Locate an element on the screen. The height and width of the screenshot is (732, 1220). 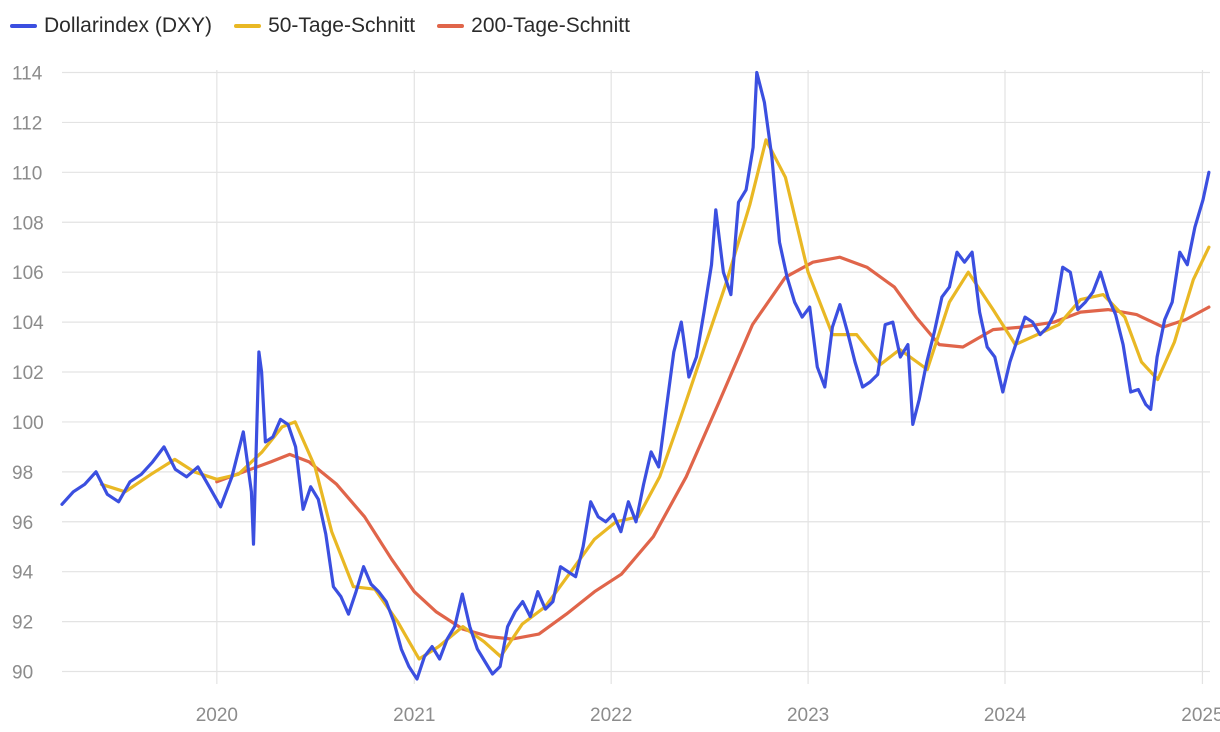
legend-item-dxy: Dollarindex (DXY) is located at coordinates (111, 26).